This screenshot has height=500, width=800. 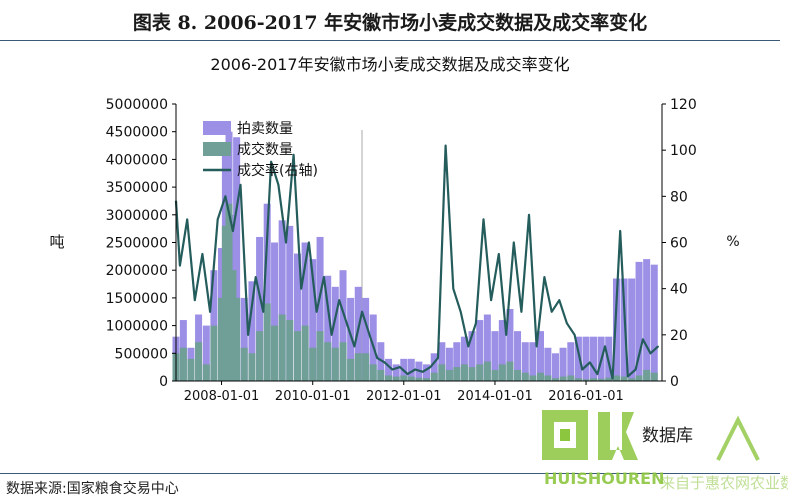 What do you see at coordinates (222, 396) in the screenshot?
I see `x-tick-label: 2008-01-01` at bounding box center [222, 396].